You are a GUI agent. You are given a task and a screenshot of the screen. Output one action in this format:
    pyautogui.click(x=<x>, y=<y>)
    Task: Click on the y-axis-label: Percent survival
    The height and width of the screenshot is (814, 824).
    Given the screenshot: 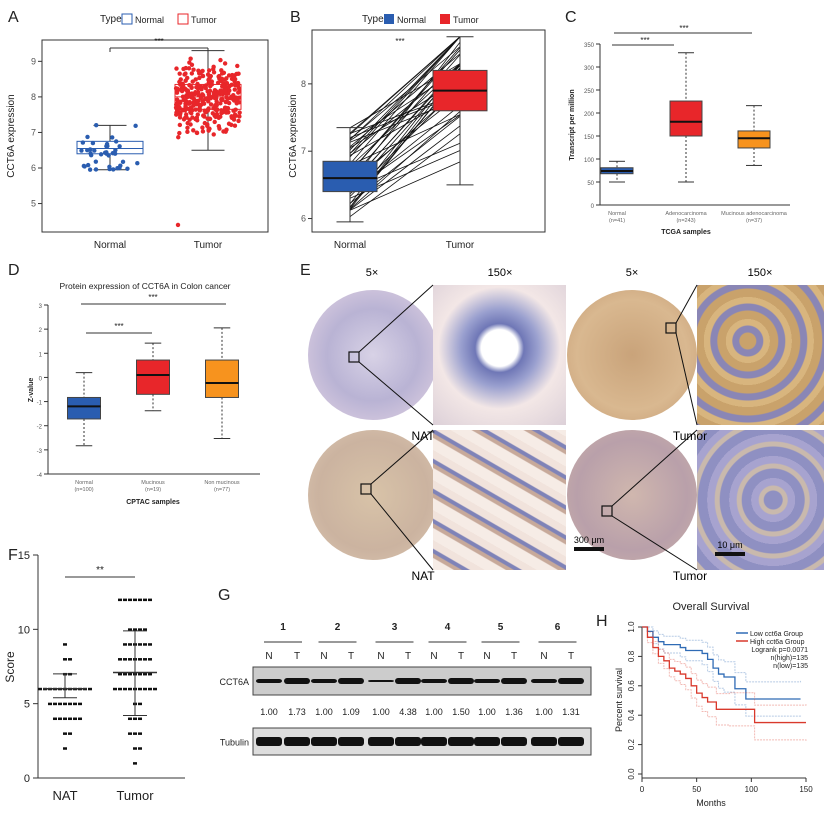 What is the action you would take?
    pyautogui.click(x=619, y=700)
    